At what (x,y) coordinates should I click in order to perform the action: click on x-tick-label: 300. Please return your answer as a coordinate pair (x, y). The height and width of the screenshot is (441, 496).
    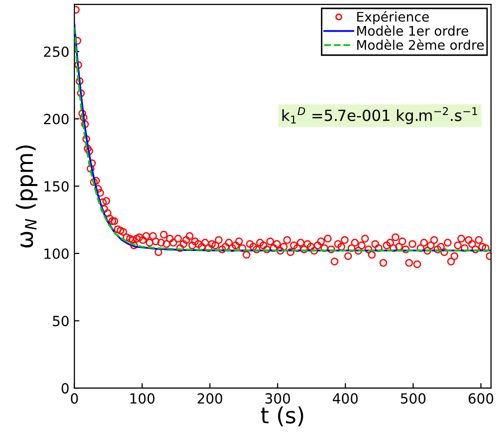
    Looking at the image, I should click on (277, 398).